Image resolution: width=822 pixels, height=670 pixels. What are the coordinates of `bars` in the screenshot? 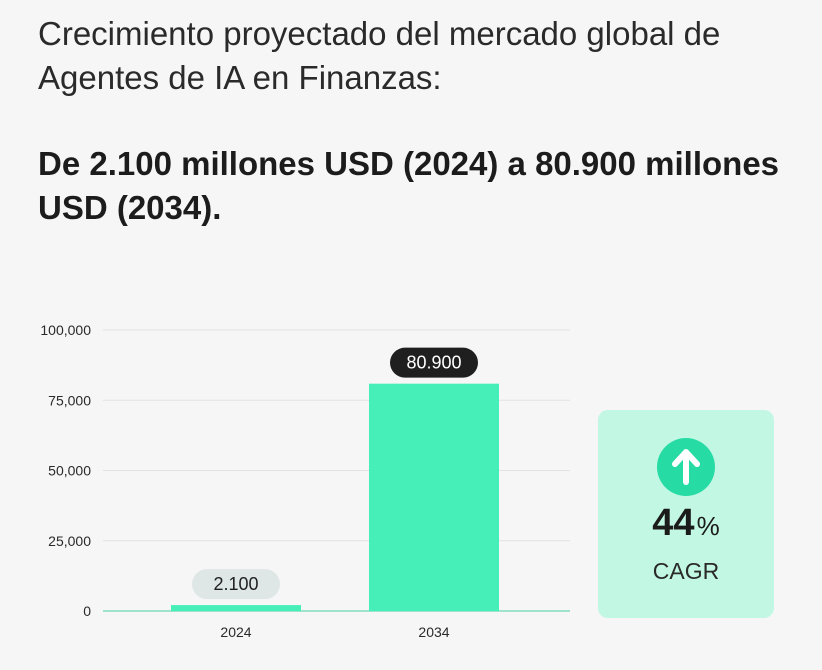 It's located at (335, 497).